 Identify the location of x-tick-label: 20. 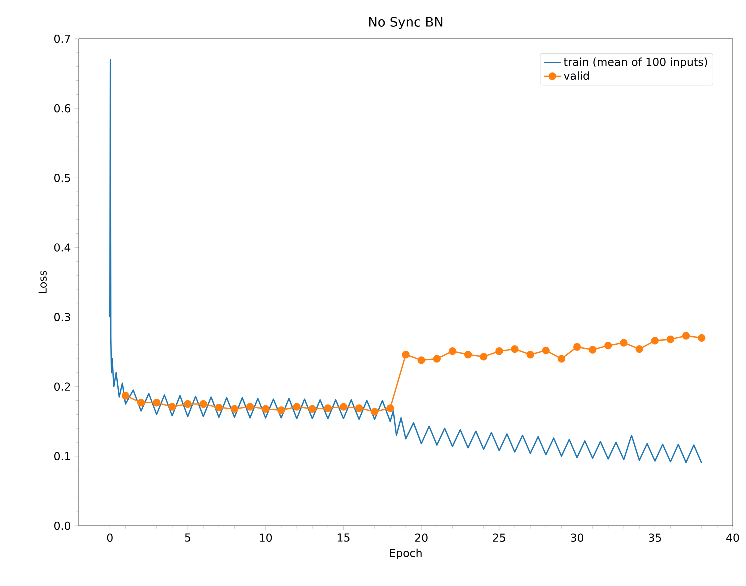
(421, 538).